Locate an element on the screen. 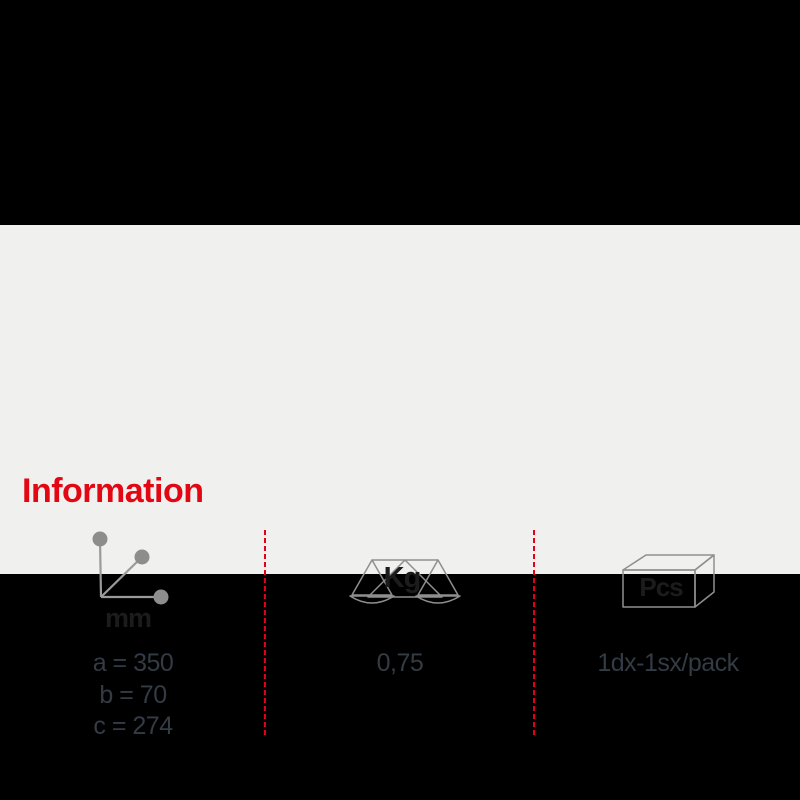 The width and height of the screenshot is (800, 800). weight-values: 0,75 is located at coordinates (400, 664).